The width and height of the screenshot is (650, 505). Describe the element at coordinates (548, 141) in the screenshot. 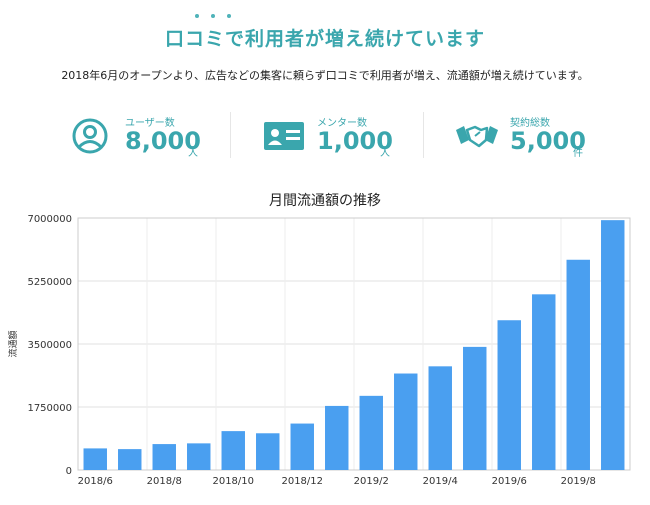

I see `stat-contracts-value: 5,000` at that location.